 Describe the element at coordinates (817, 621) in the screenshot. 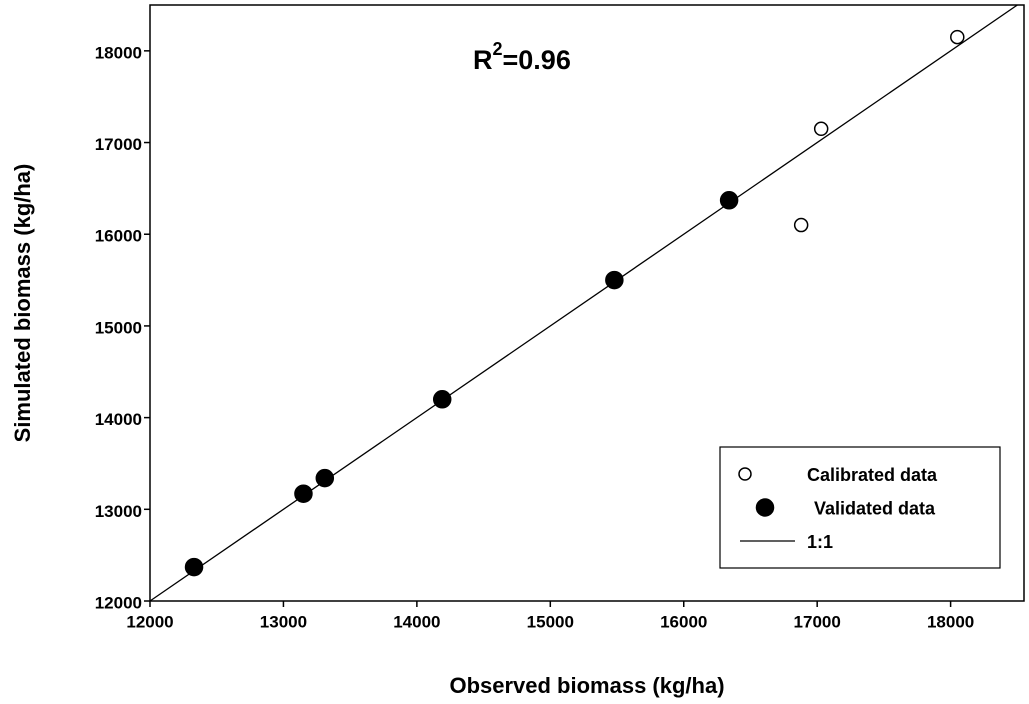

I see `x-tick-label: 17000` at that location.